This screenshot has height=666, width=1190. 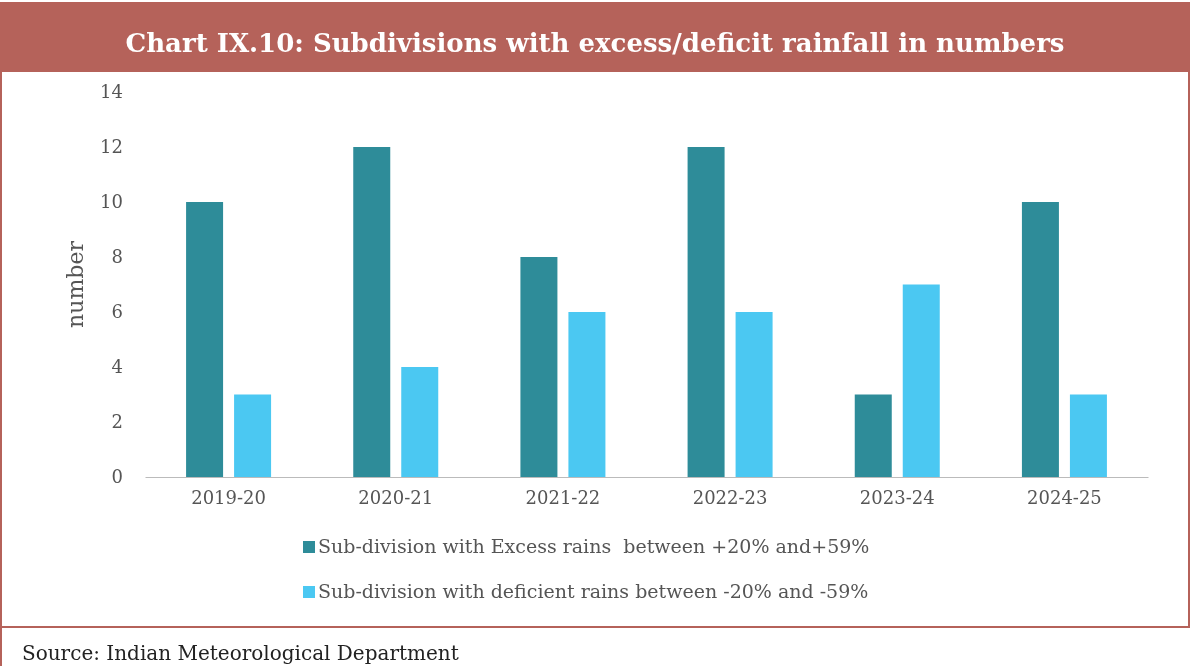 What do you see at coordinates (75, 284) in the screenshot?
I see `y-axis-title: number` at bounding box center [75, 284].